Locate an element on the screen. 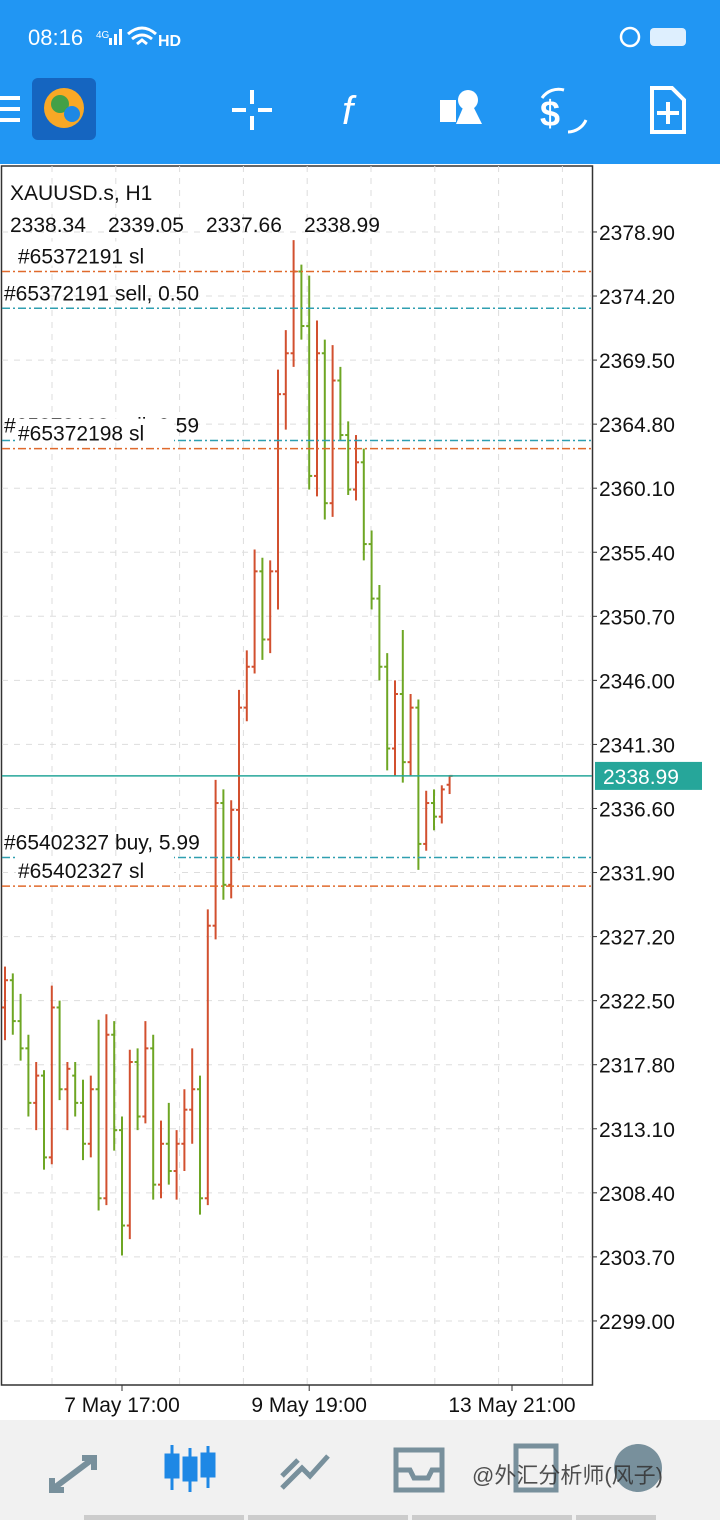 This screenshot has width=720, height=1525. trade-button: $ is located at coordinates (550, 113).